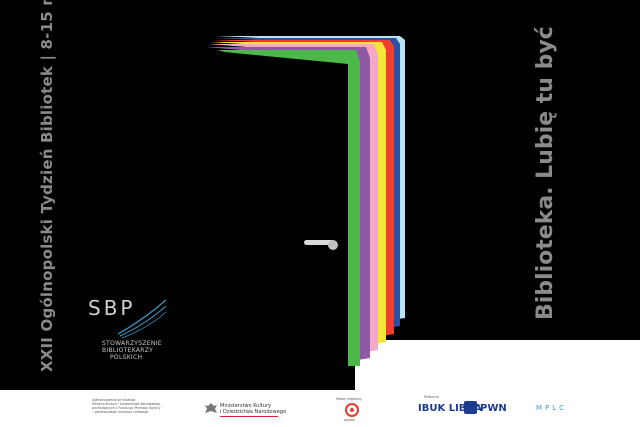  What do you see at coordinates (249, 416) in the screenshot?
I see `ministry-underline` at bounding box center [249, 416].